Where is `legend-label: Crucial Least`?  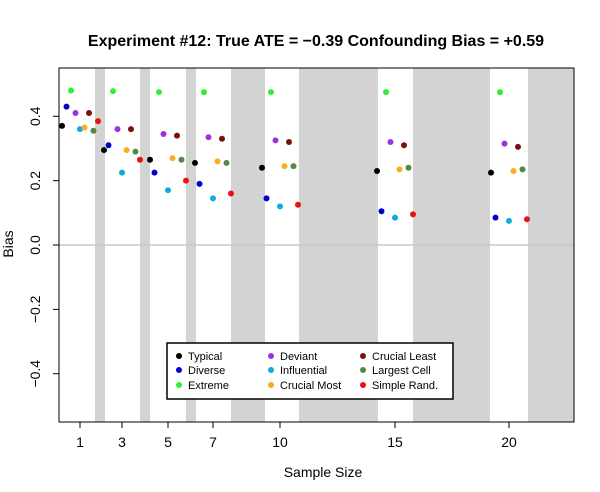 legend-label: Crucial Least is located at coordinates (404, 357).